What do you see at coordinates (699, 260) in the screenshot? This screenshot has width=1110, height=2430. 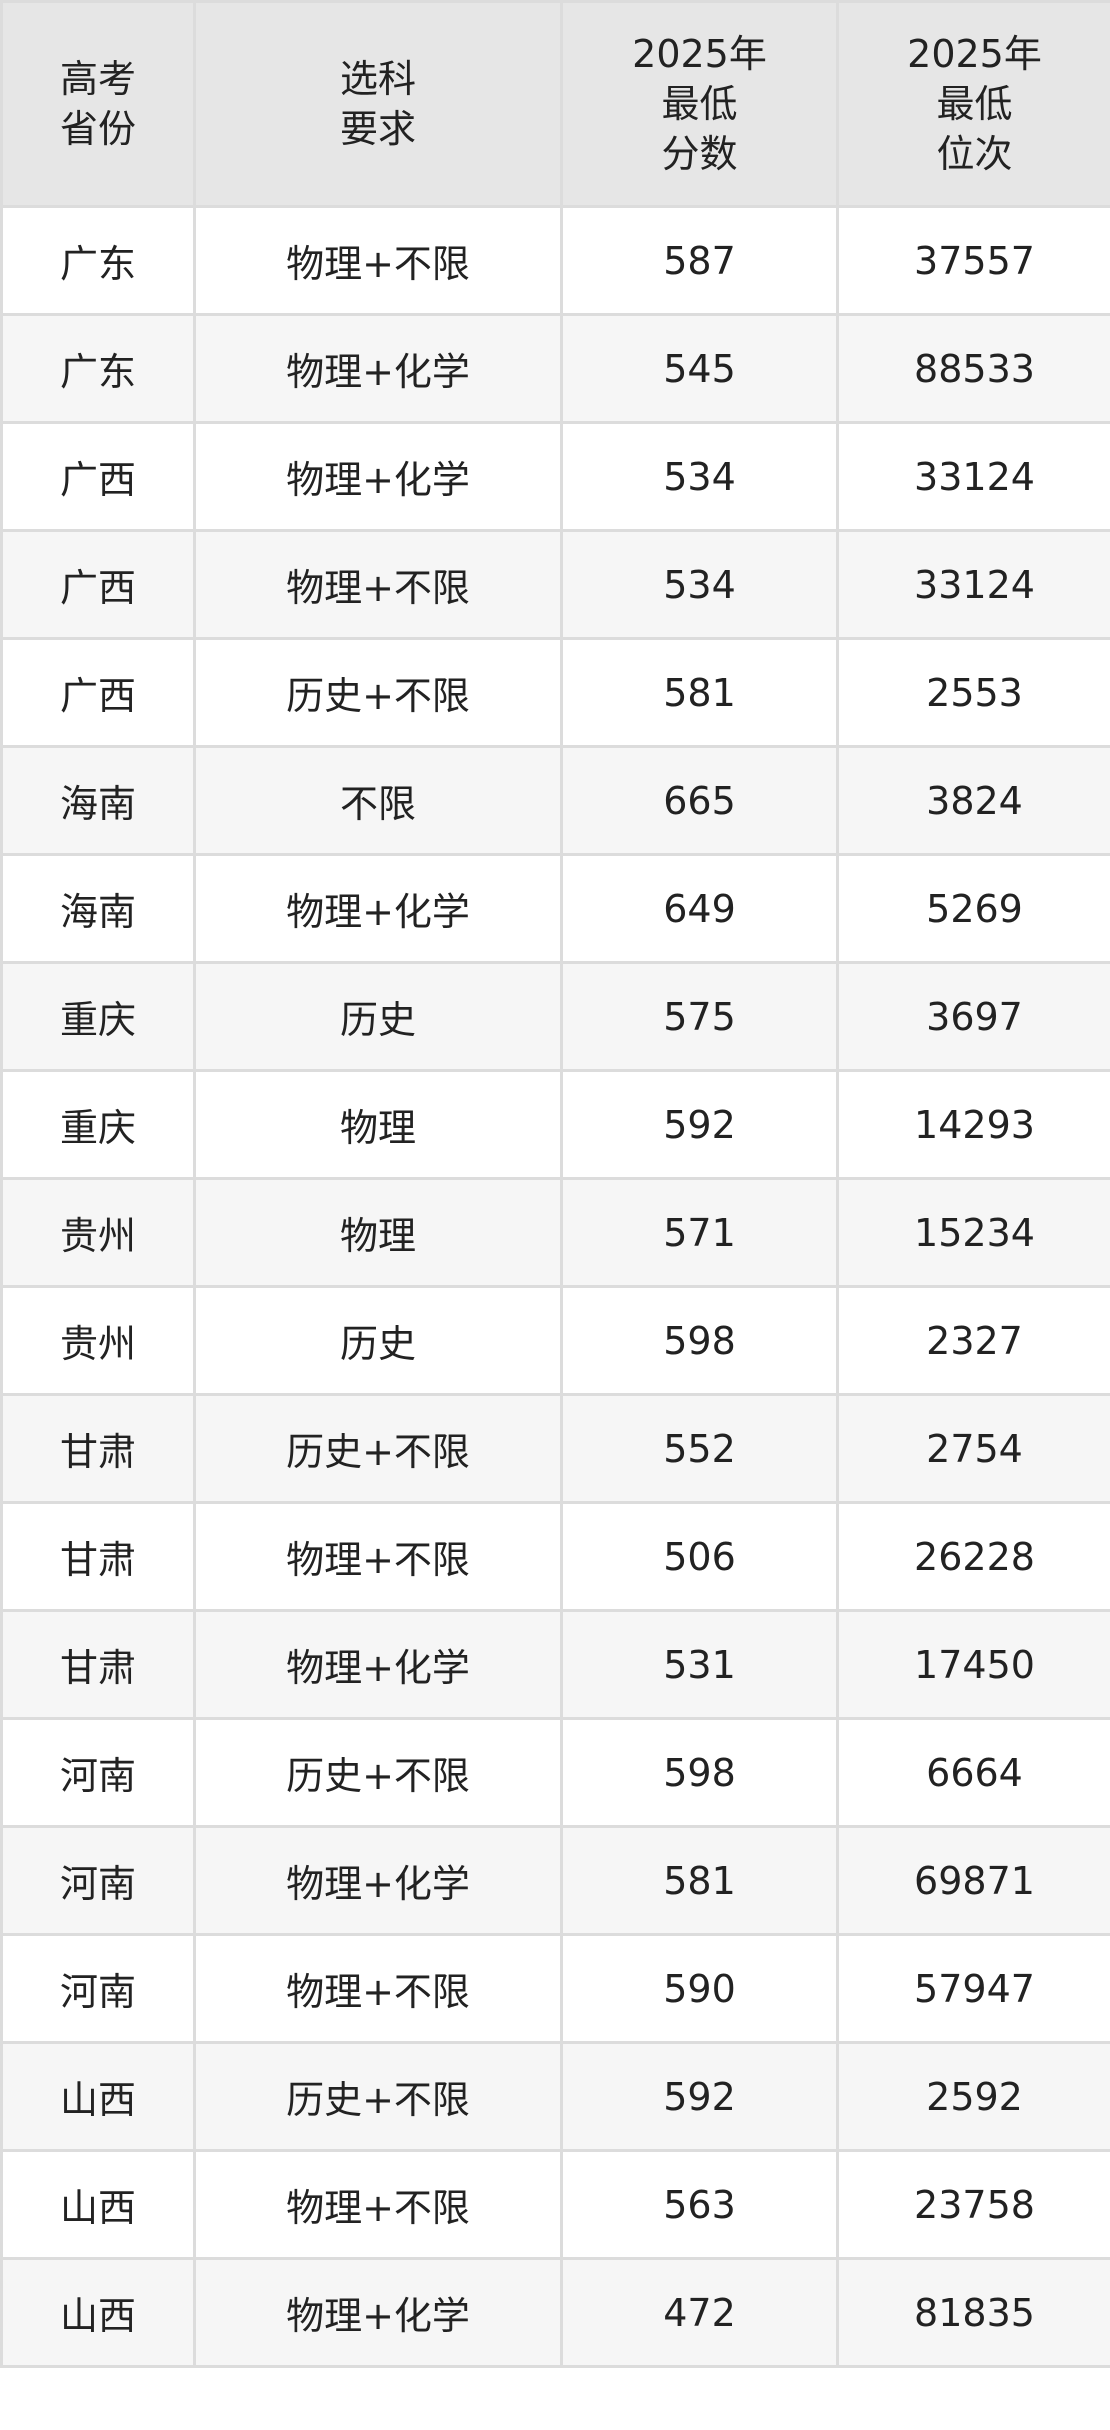 I see `score-cell: 587` at bounding box center [699, 260].